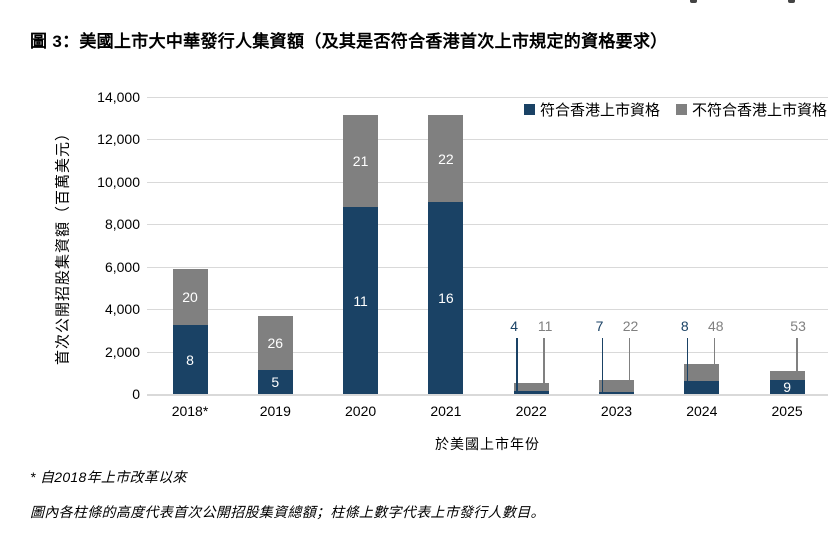 The height and width of the screenshot is (534, 830). I want to click on y-tick-label: 2,000, so click(122, 352).